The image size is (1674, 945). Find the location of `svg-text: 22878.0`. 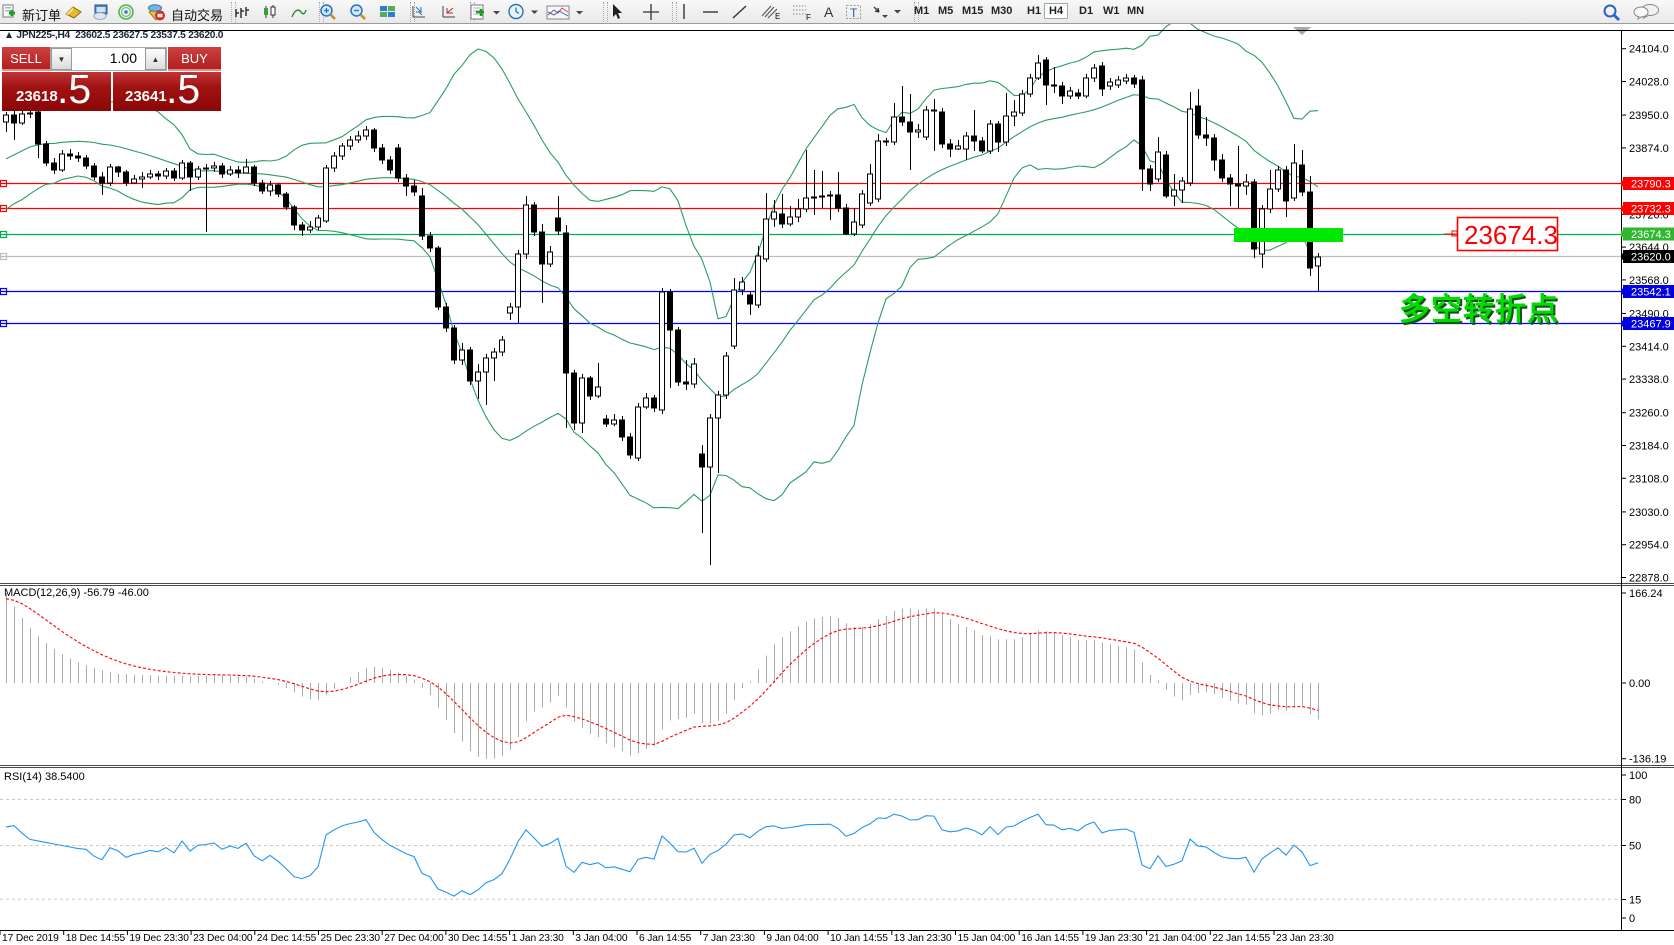

svg-text: 22878.0 is located at coordinates (1649, 579).